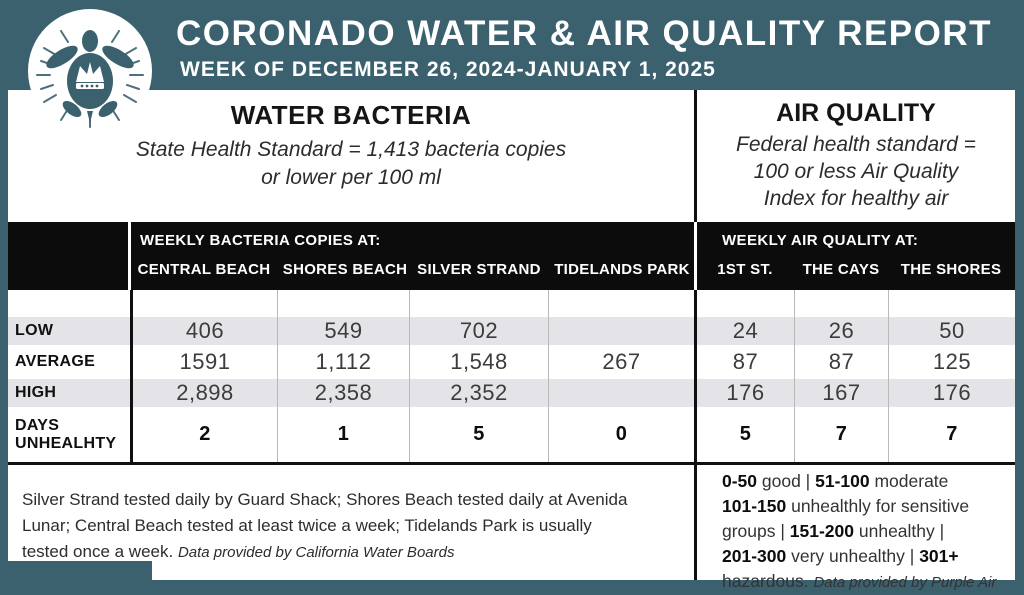  Describe the element at coordinates (343, 434) in the screenshot. I see `value-days-shores-beach: 1` at that location.